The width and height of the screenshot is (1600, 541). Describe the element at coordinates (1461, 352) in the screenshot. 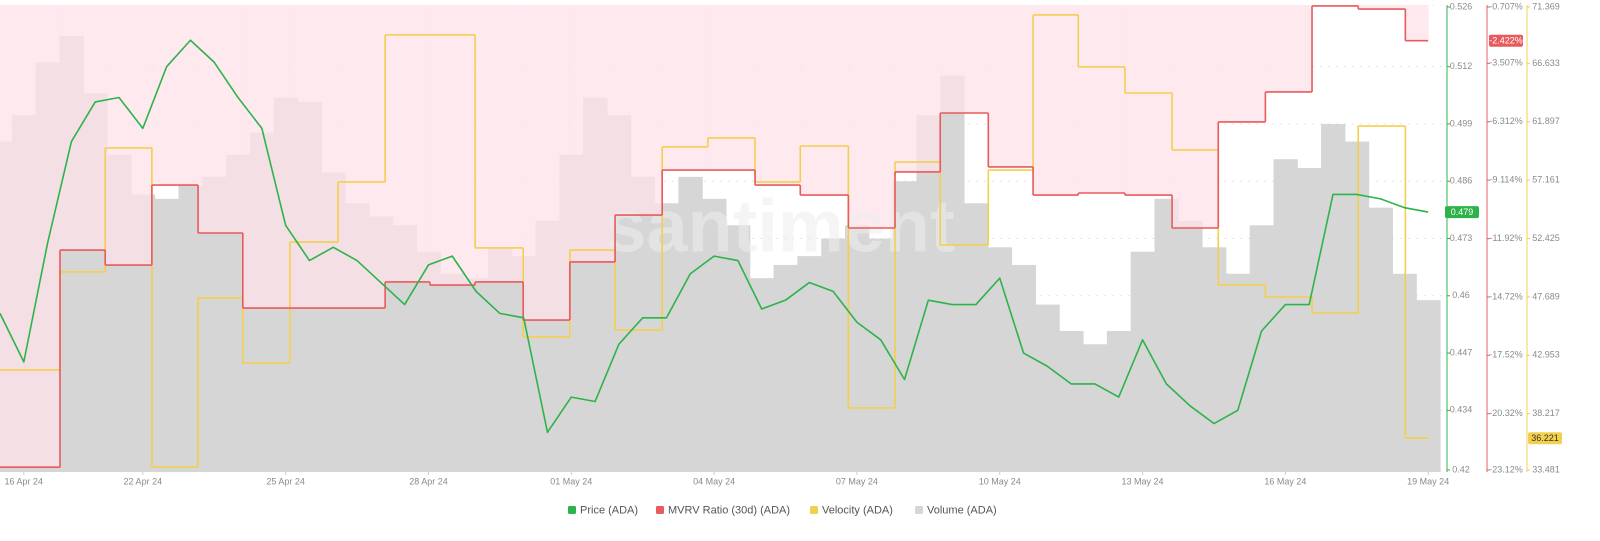

I see `y-tick-label: 0.447` at that location.